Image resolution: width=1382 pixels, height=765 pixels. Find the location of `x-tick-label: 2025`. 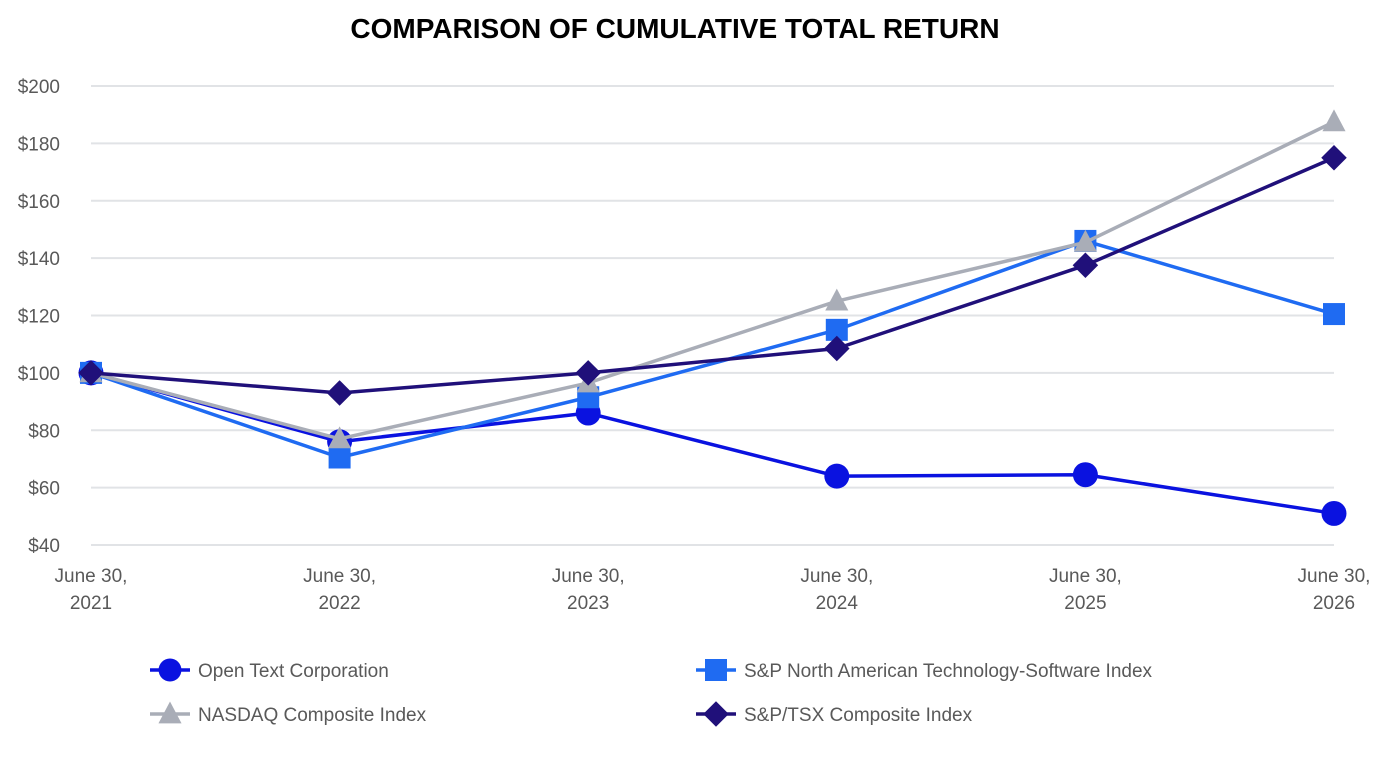

x-tick-label: 2025 is located at coordinates (1085, 603).